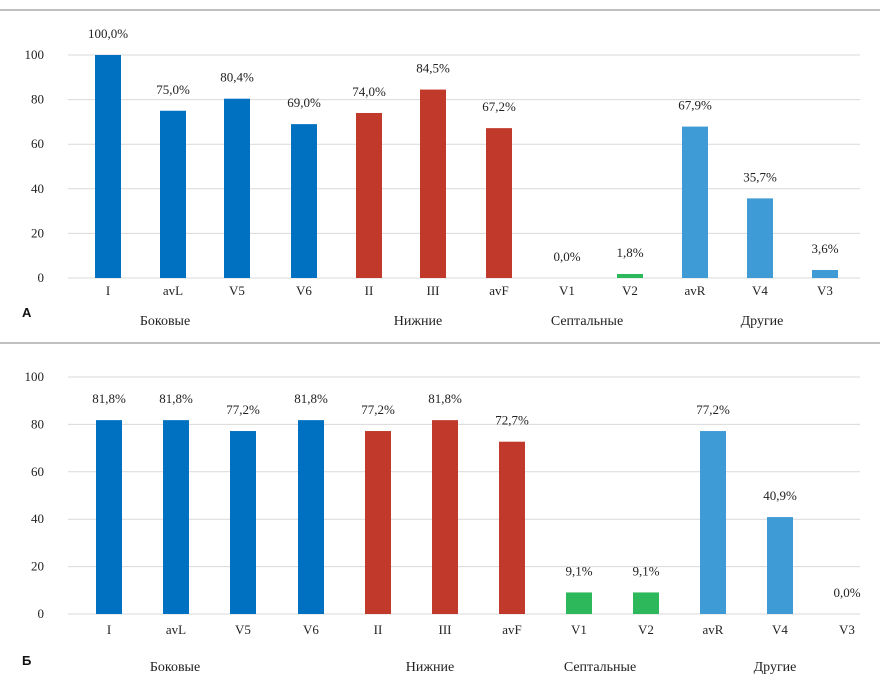 The height and width of the screenshot is (682, 890). Describe the element at coordinates (499, 106) in the screenshot. I see `data-label: 67,2%` at that location.